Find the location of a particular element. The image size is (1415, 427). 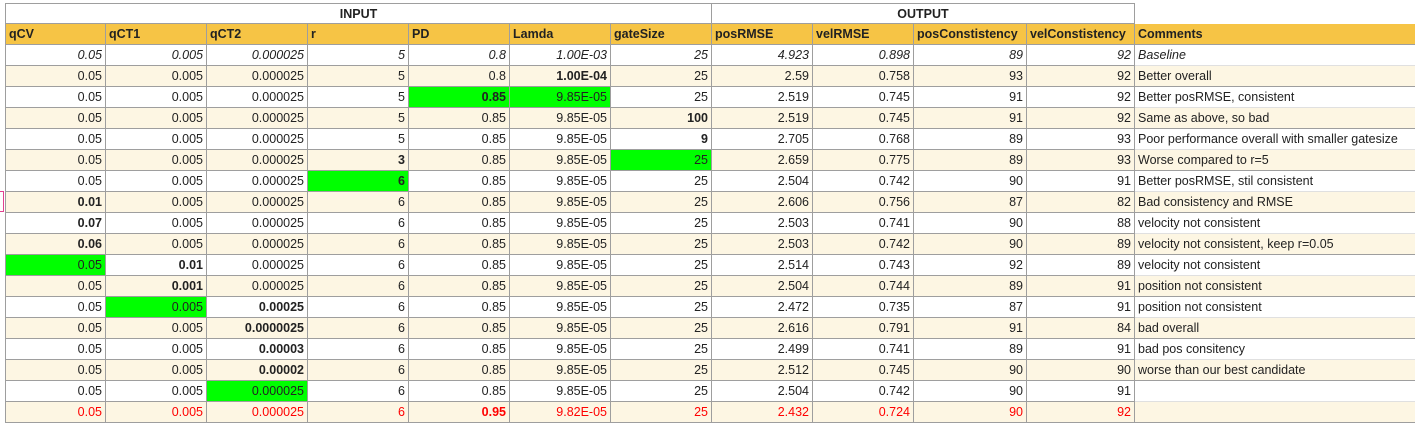

cell-velconstistency: 92 is located at coordinates (1081, 412).